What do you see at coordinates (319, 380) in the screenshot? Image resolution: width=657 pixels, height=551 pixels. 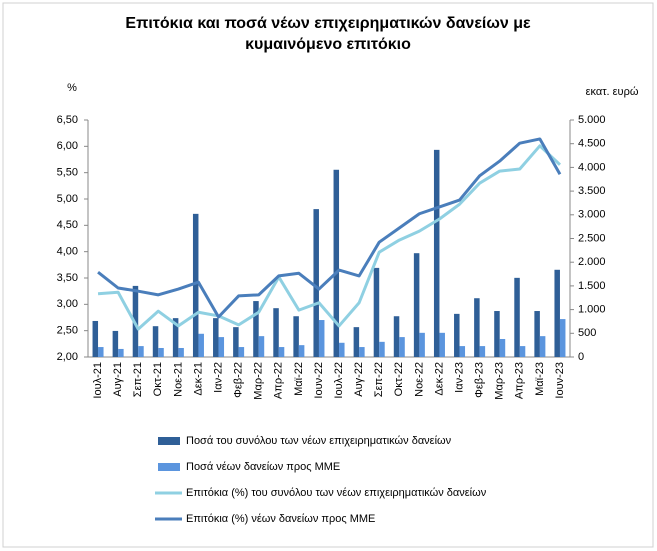 I see `x-tick-label: Ιουν-22` at bounding box center [319, 380].